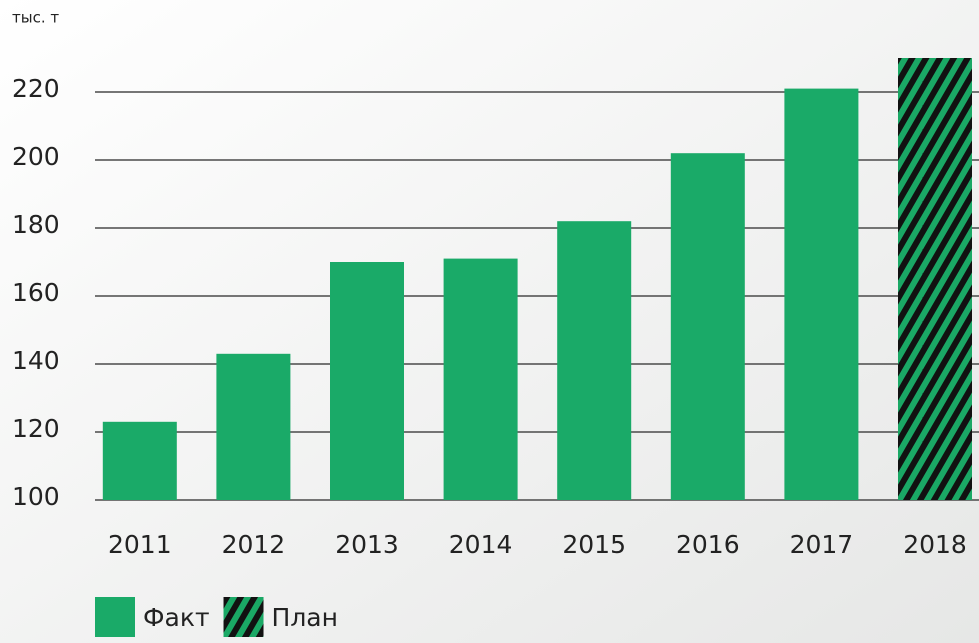  Describe the element at coordinates (254, 544) in the screenshot. I see `x-tick-label: 2012` at that location.